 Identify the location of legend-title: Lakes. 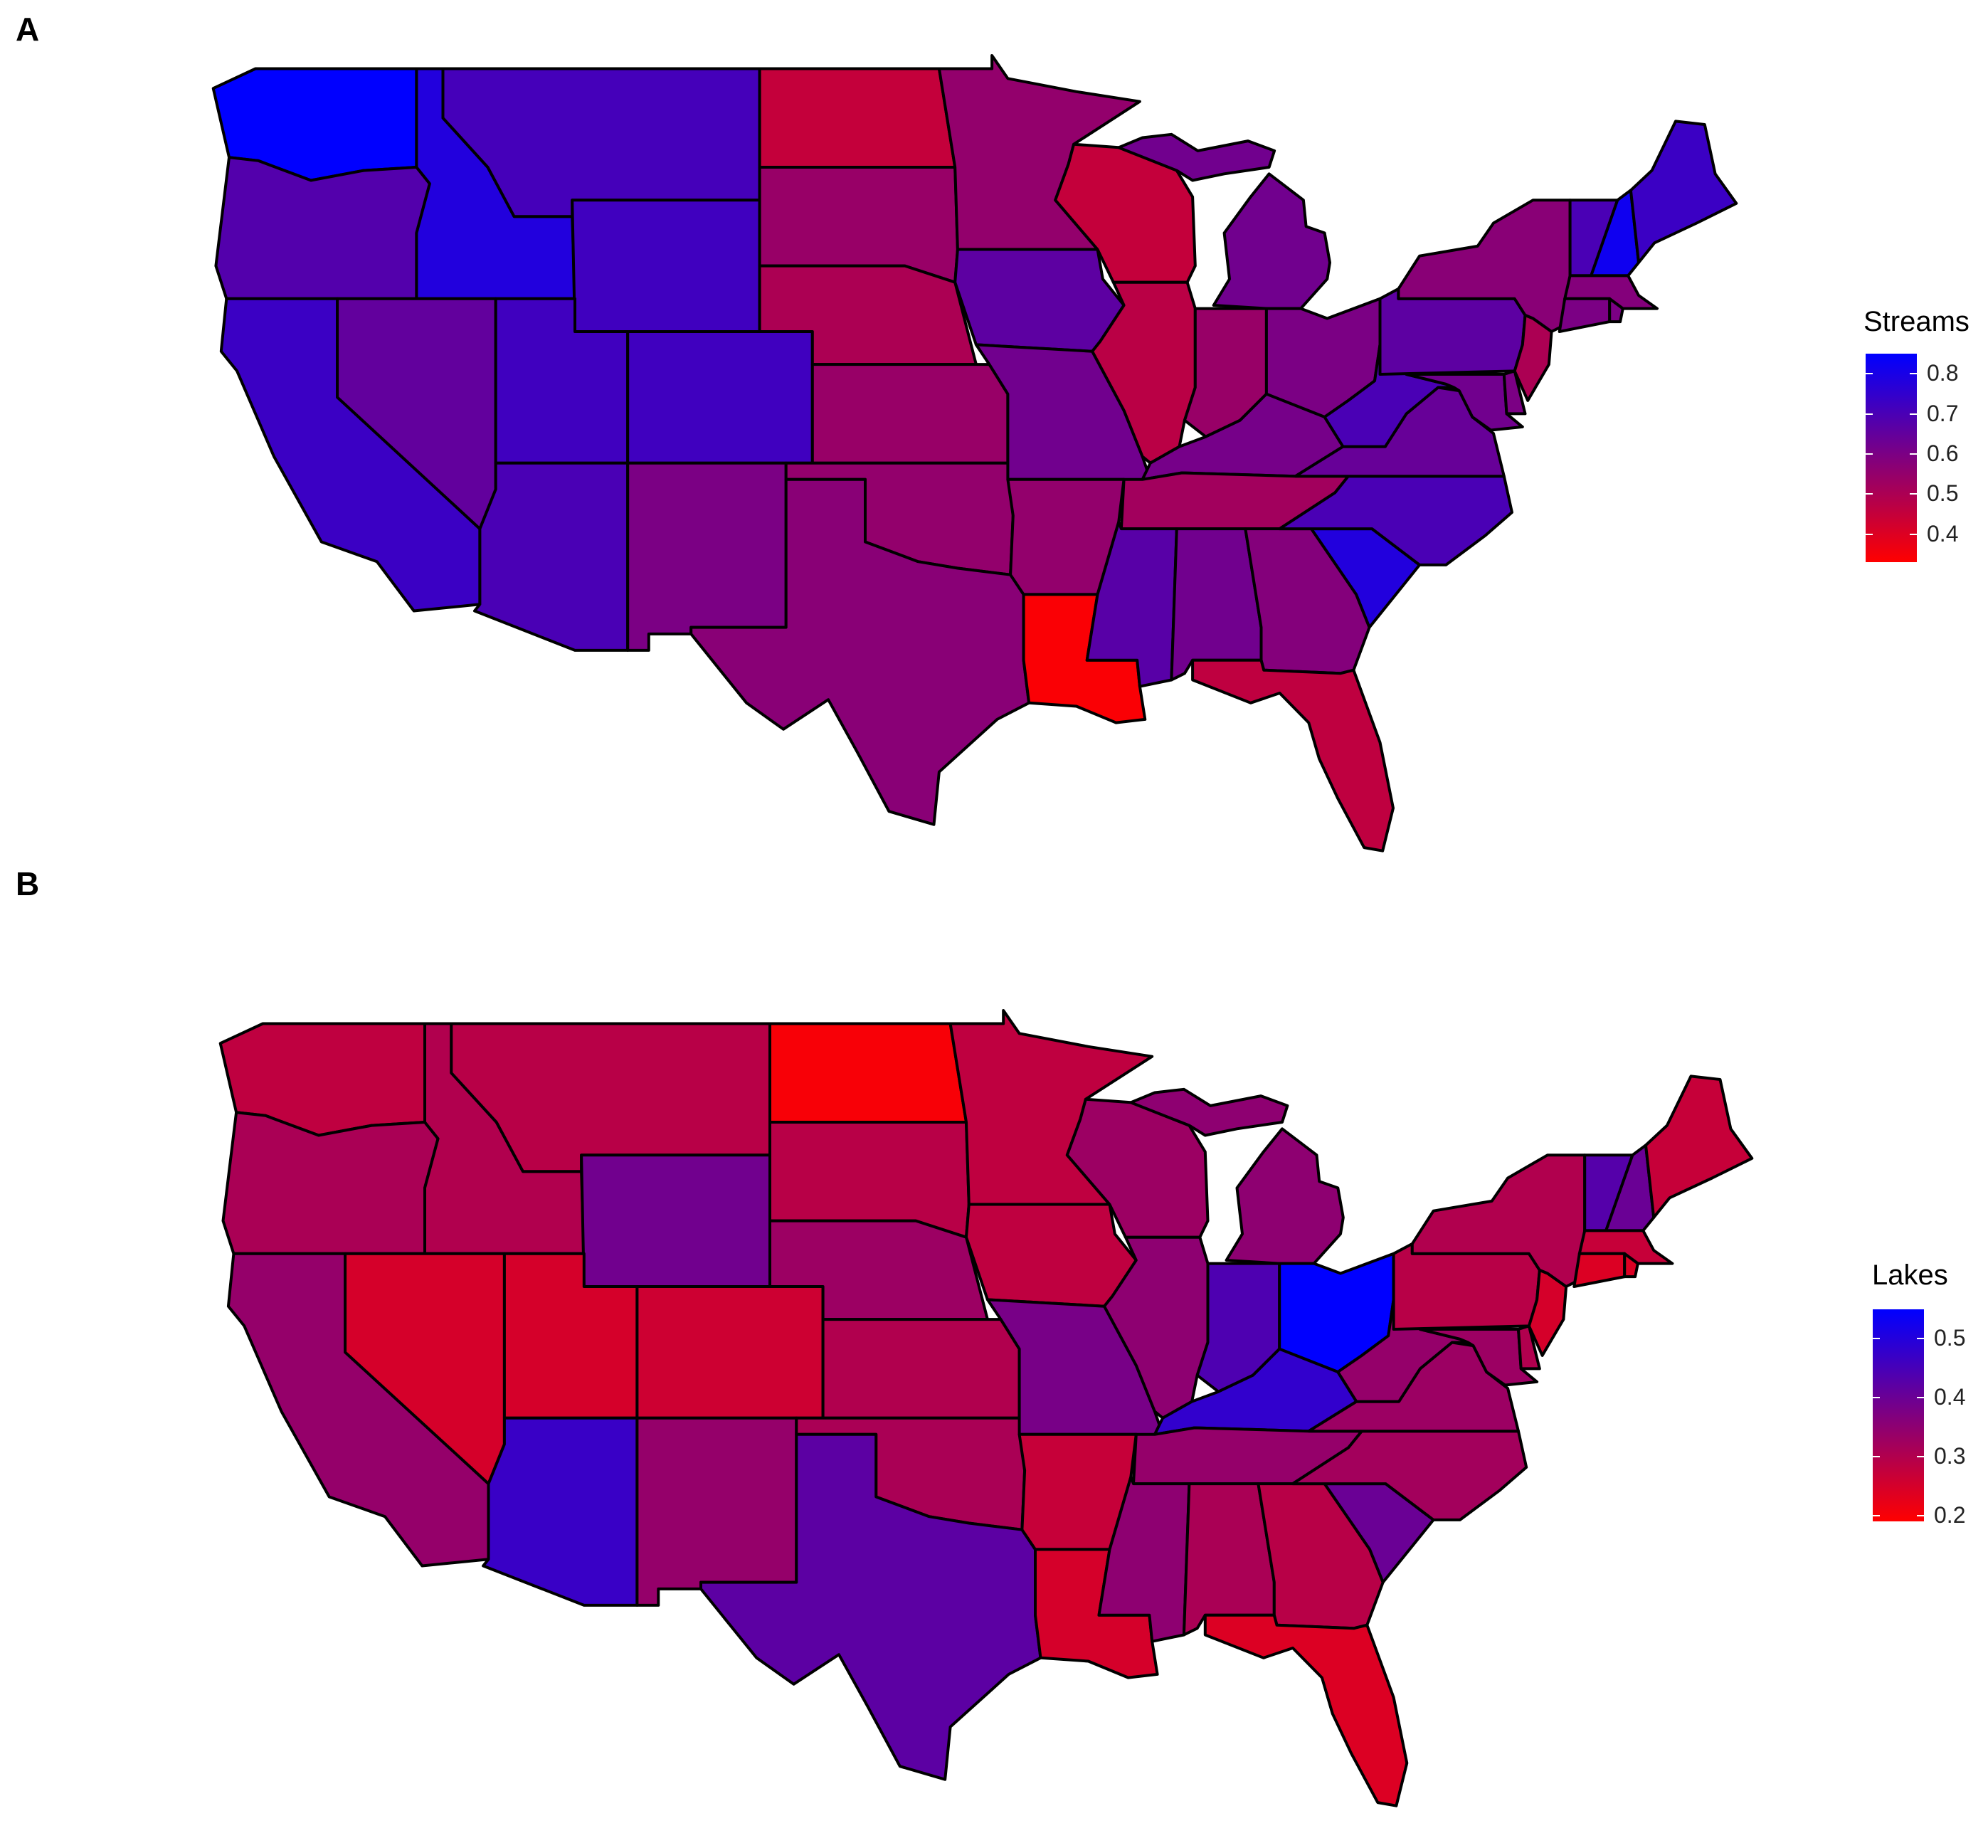
(1910, 1275).